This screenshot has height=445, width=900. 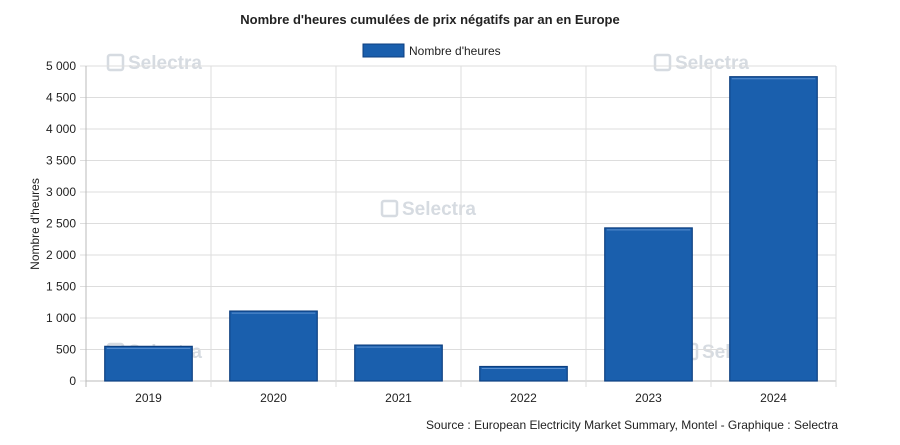 What do you see at coordinates (61, 192) in the screenshot?
I see `y-tick-label: 3 000` at bounding box center [61, 192].